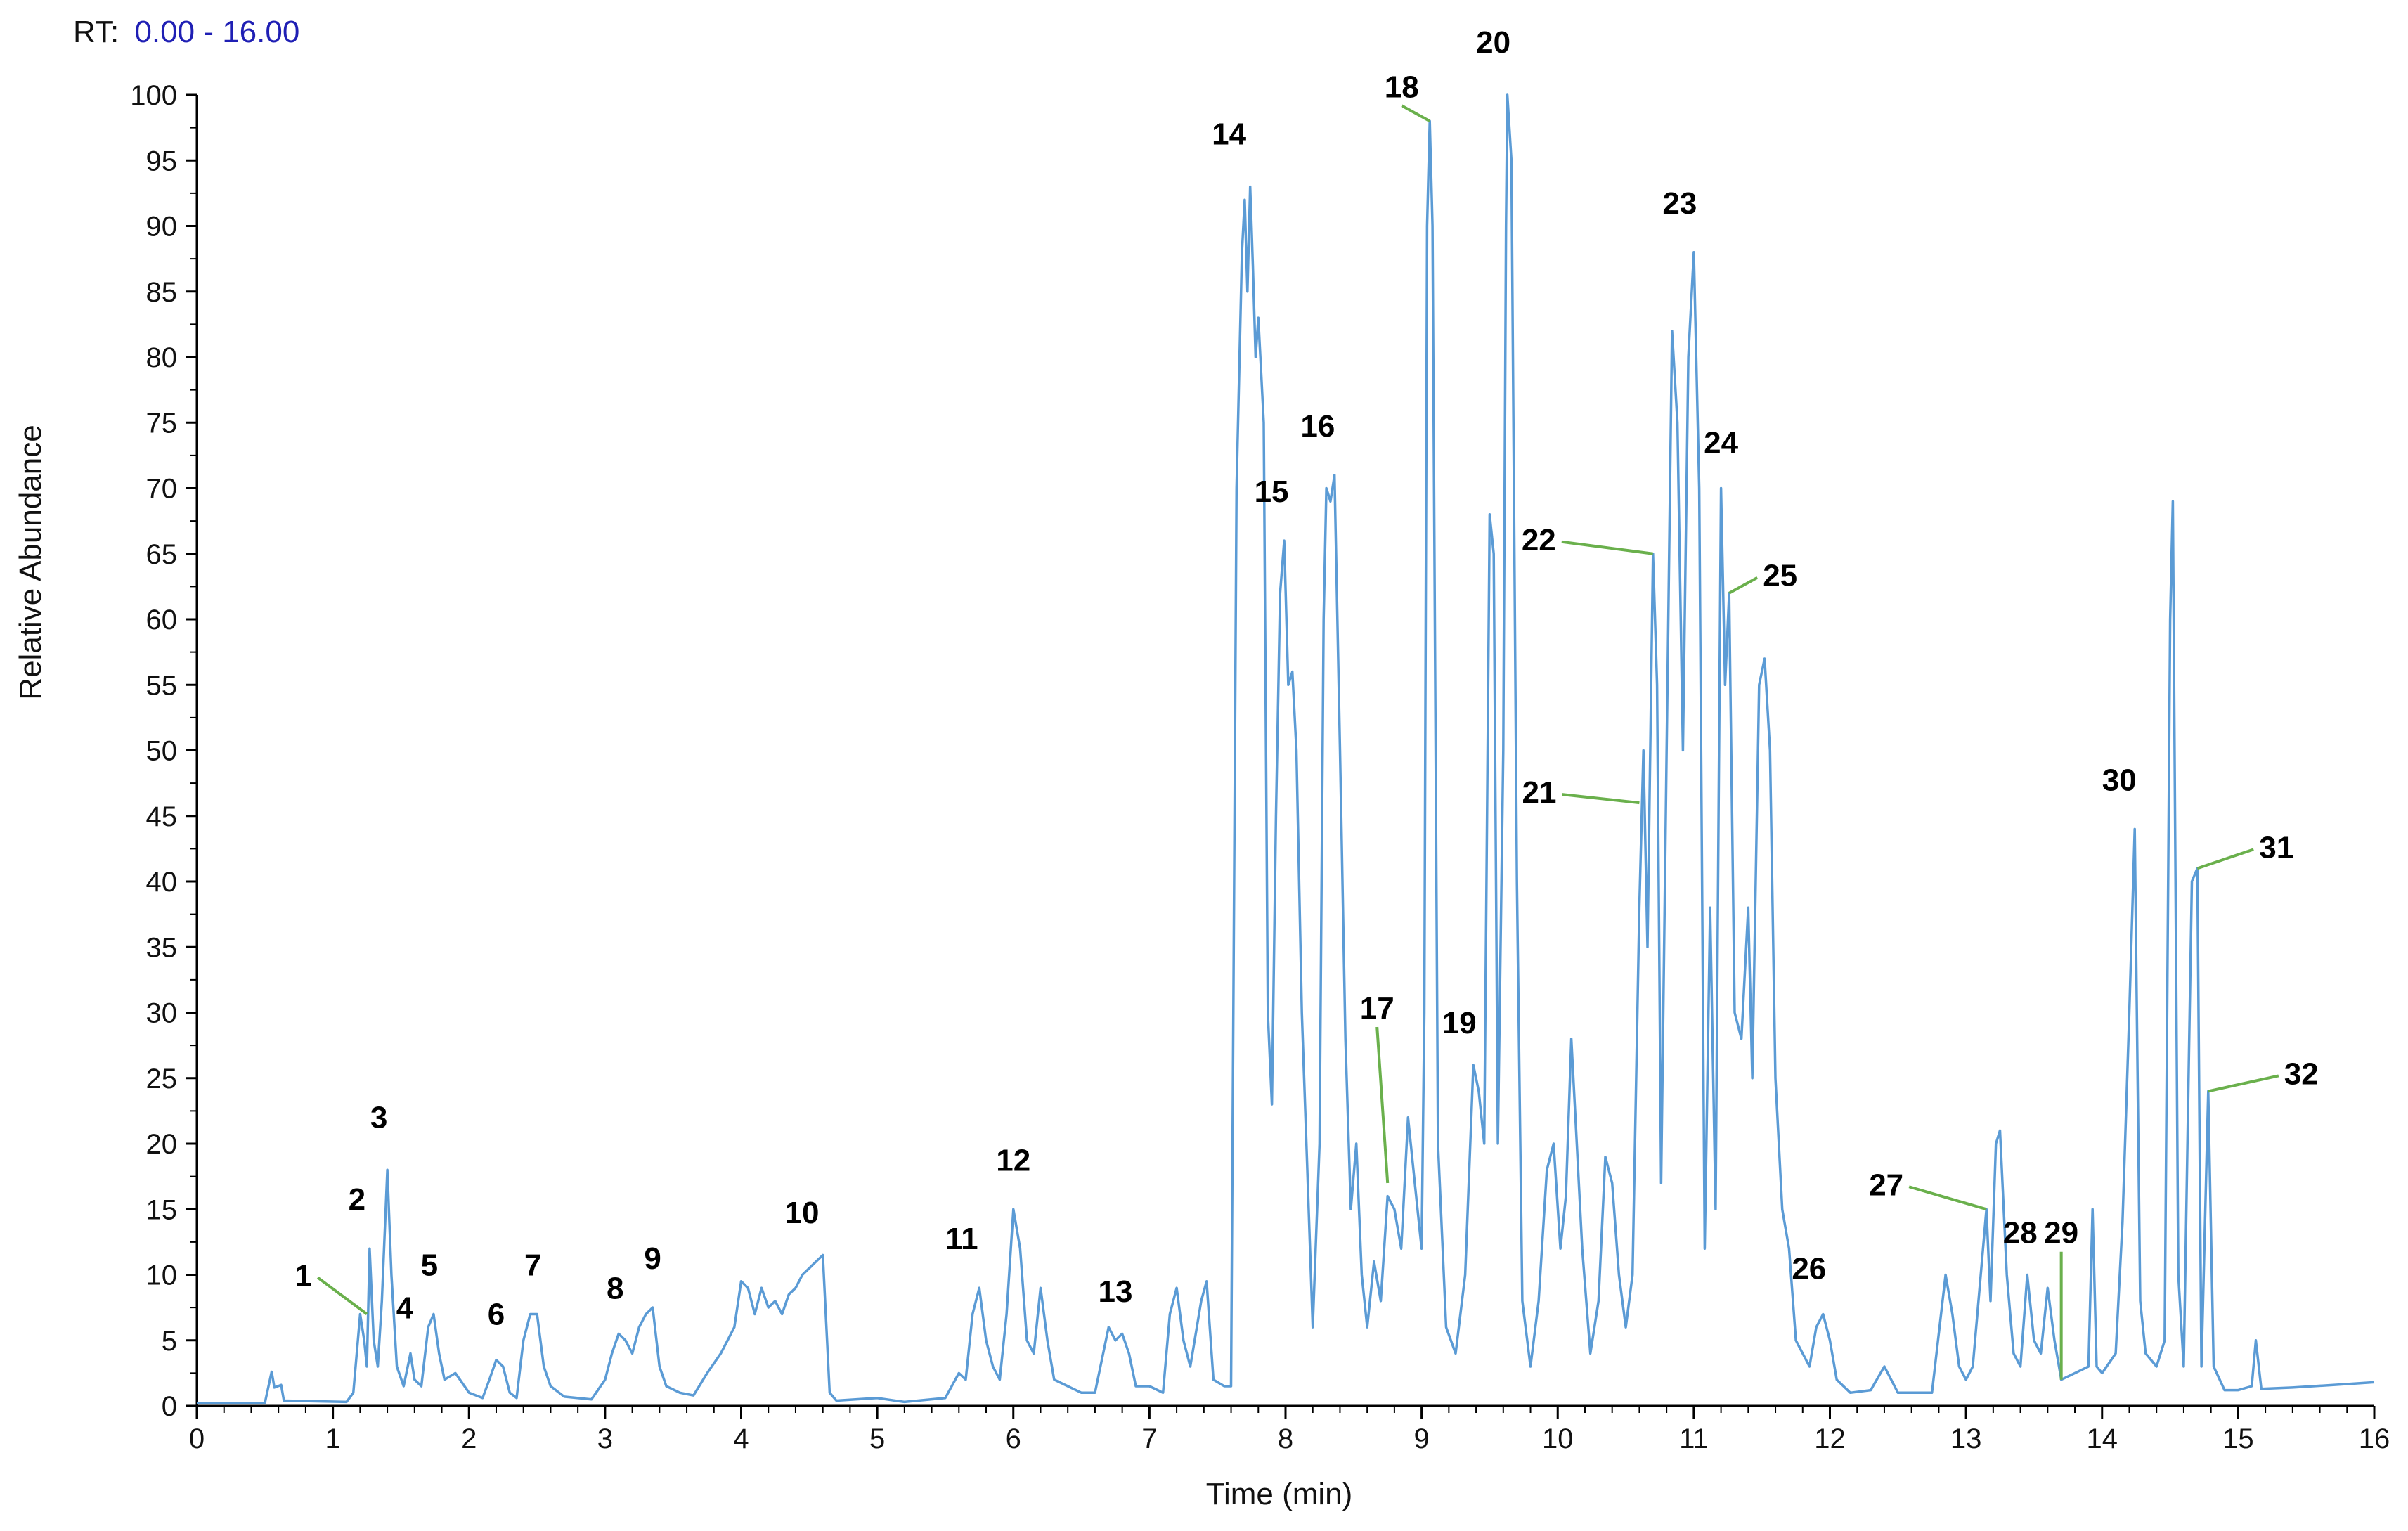  What do you see at coordinates (1317, 426) in the screenshot?
I see `peak-label-16: 16` at bounding box center [1317, 426].